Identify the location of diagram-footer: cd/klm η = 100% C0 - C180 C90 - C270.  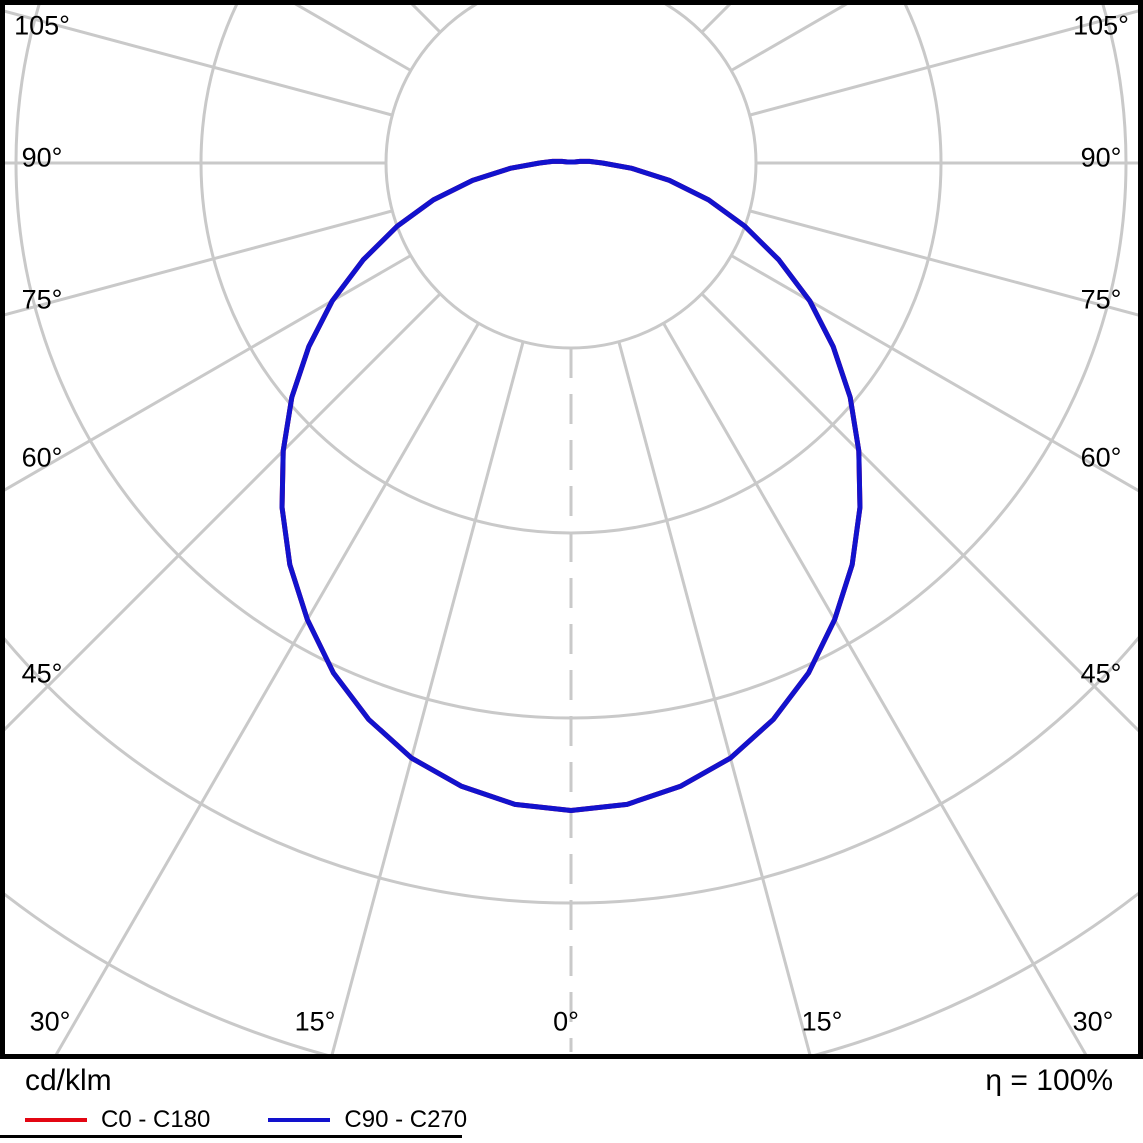
(571, 1101).